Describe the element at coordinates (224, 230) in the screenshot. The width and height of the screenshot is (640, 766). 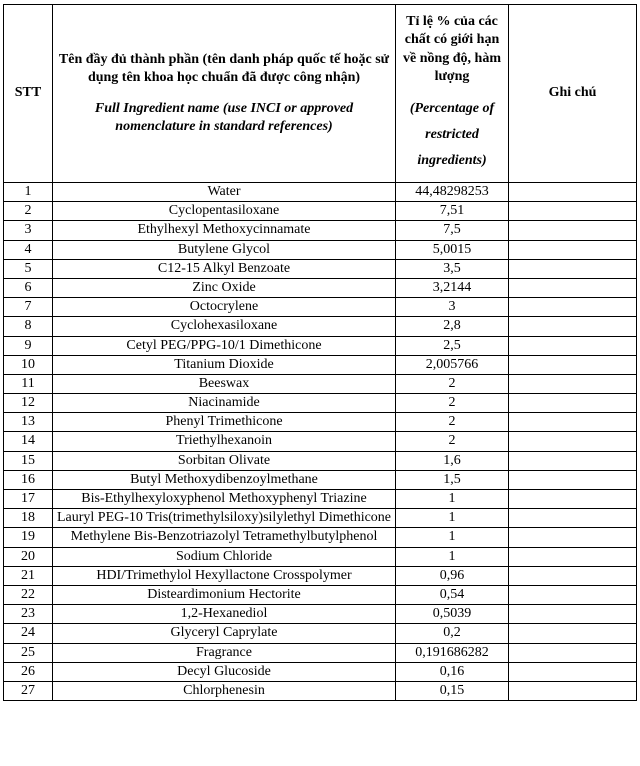
I see `cell-name: Ethylhexyl Methoxycinnamate` at that location.